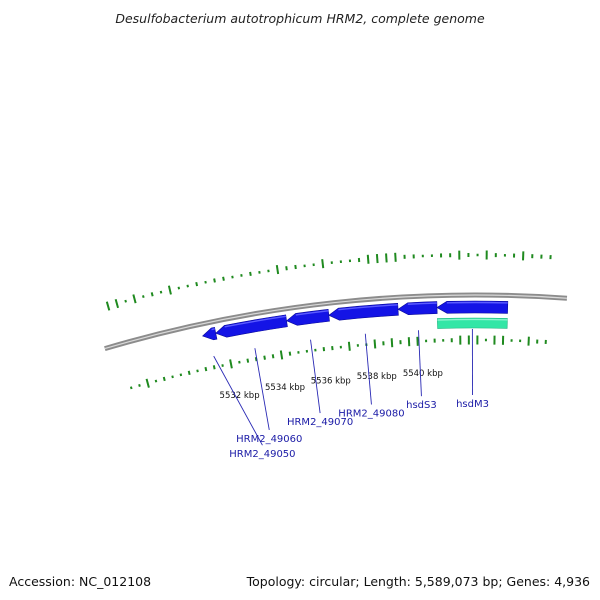 This screenshot has height=600, width=600. What do you see at coordinates (328, 280) in the screenshot?
I see `gc-skew-outer-track` at bounding box center [328, 280].